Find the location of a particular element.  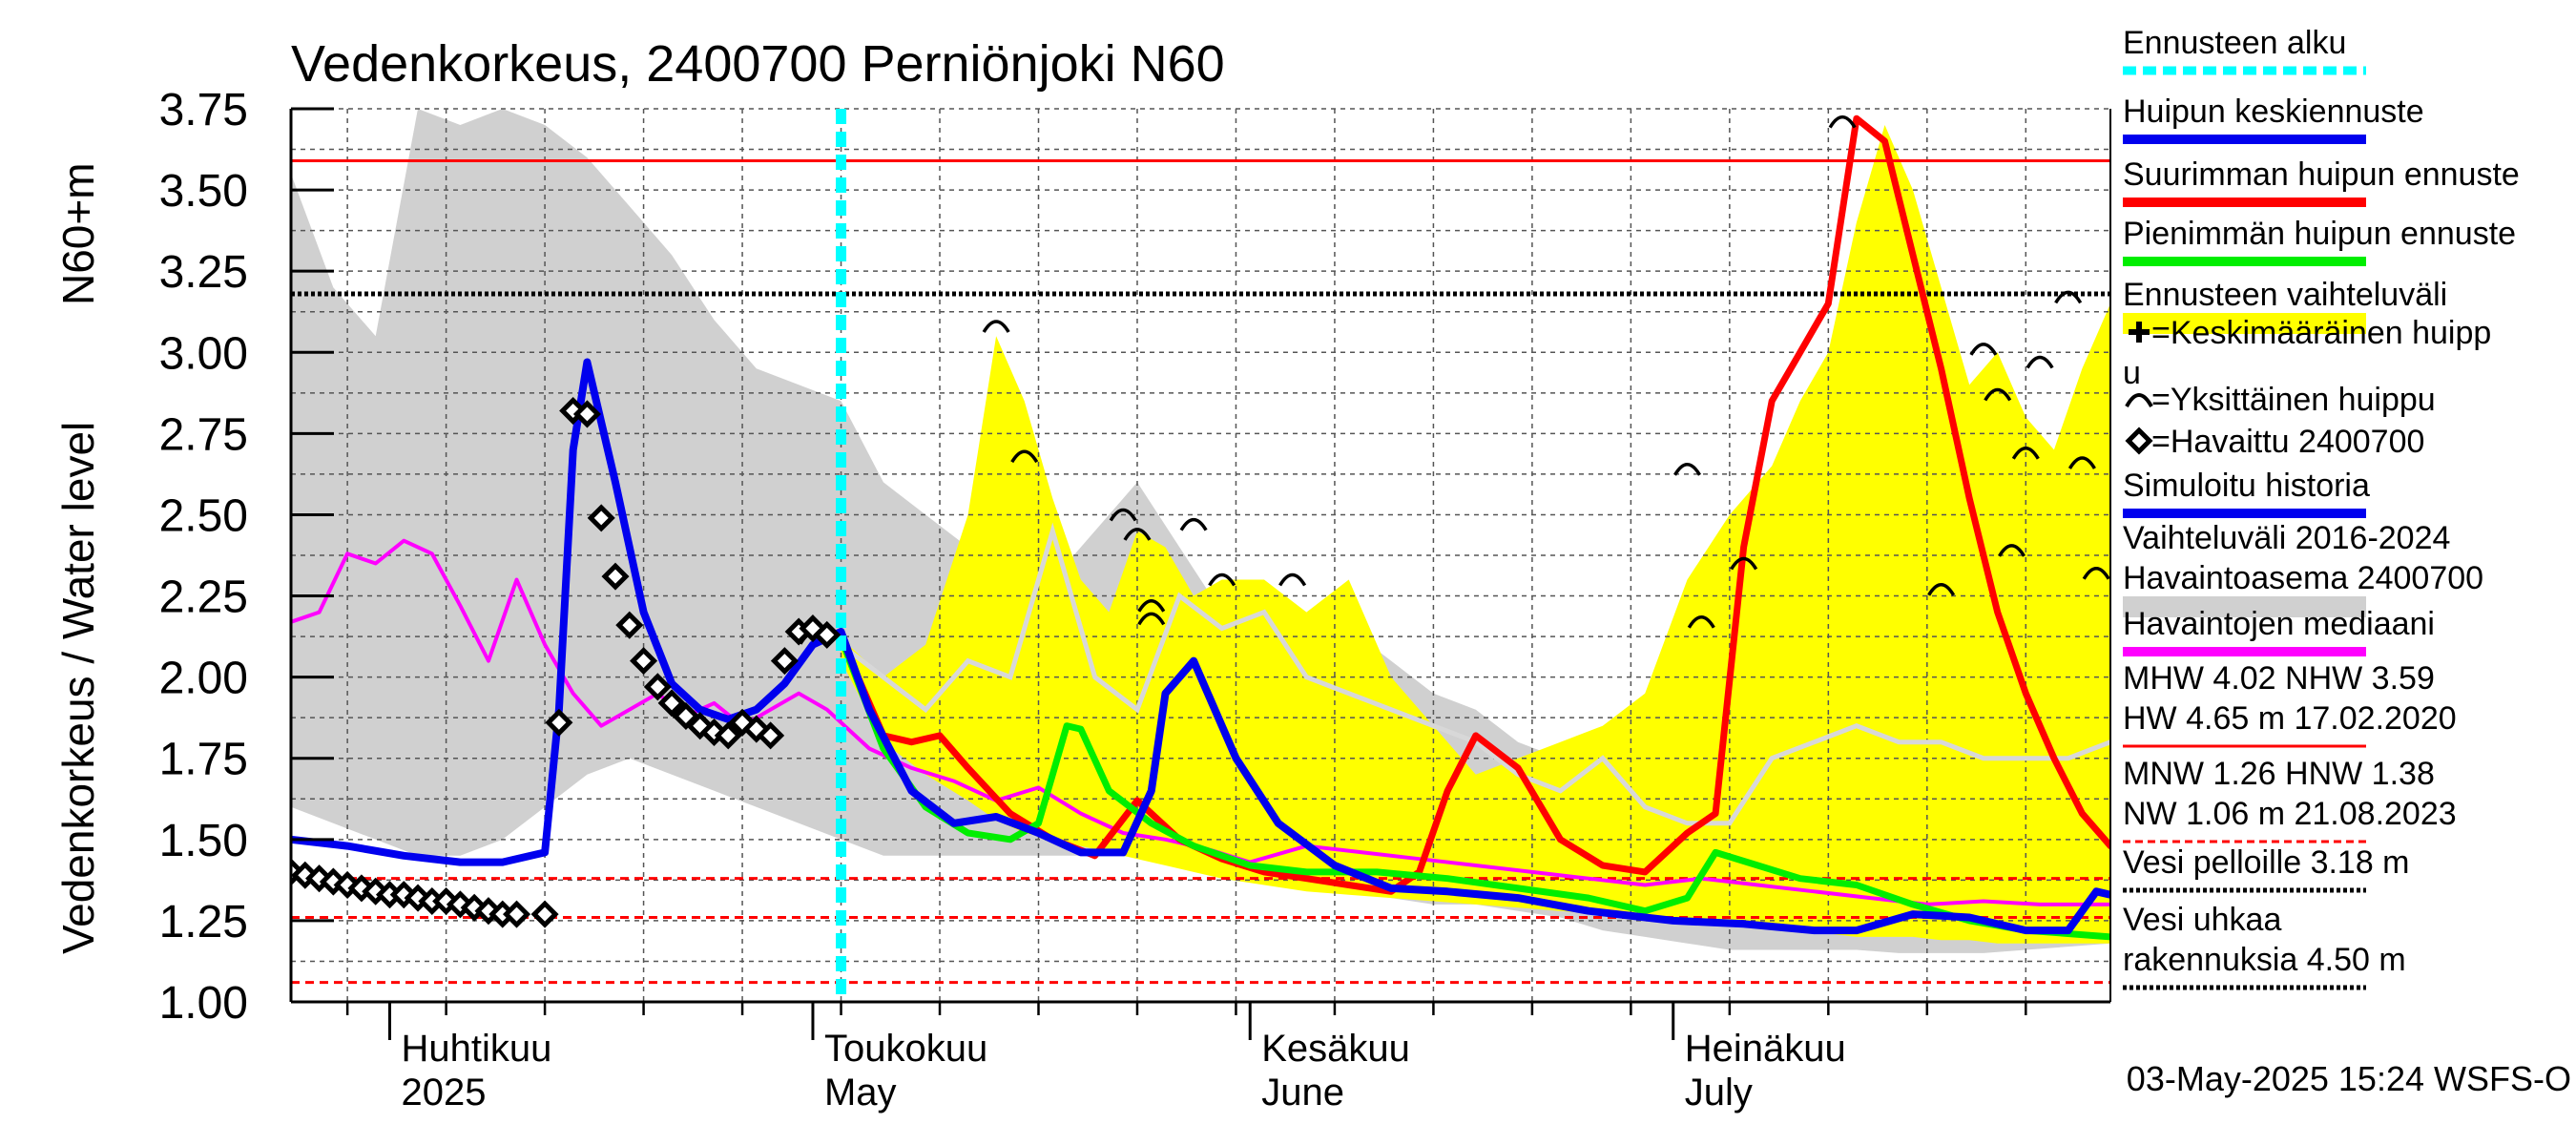

legend-label: =Keskimääräinen huipp is located at coordinates (2321, 333).